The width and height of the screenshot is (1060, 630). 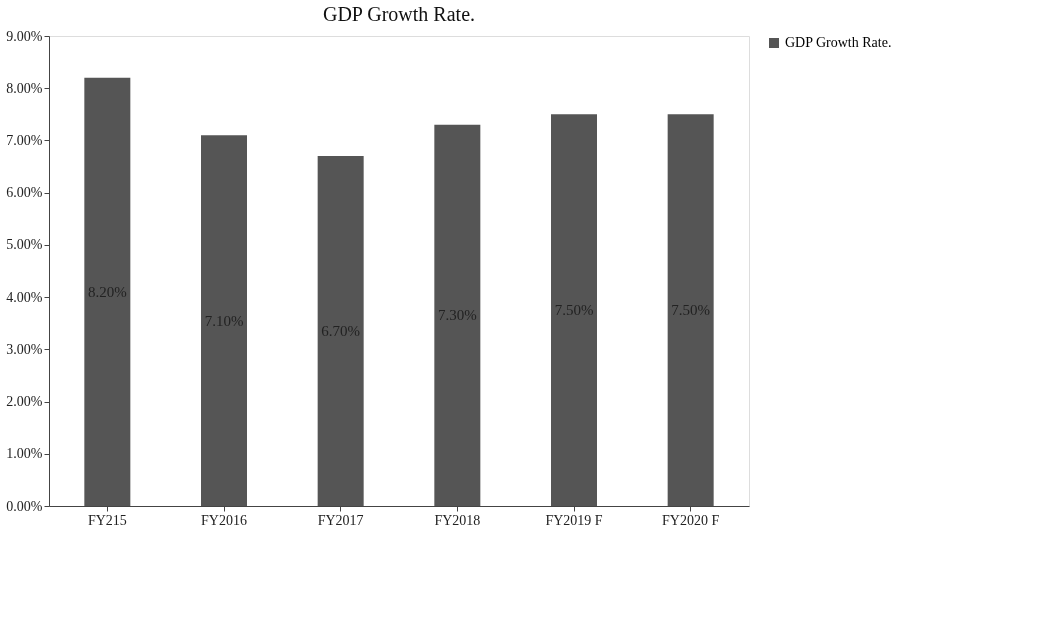 What do you see at coordinates (107, 520) in the screenshot?
I see `x-tick-label: FY215` at bounding box center [107, 520].